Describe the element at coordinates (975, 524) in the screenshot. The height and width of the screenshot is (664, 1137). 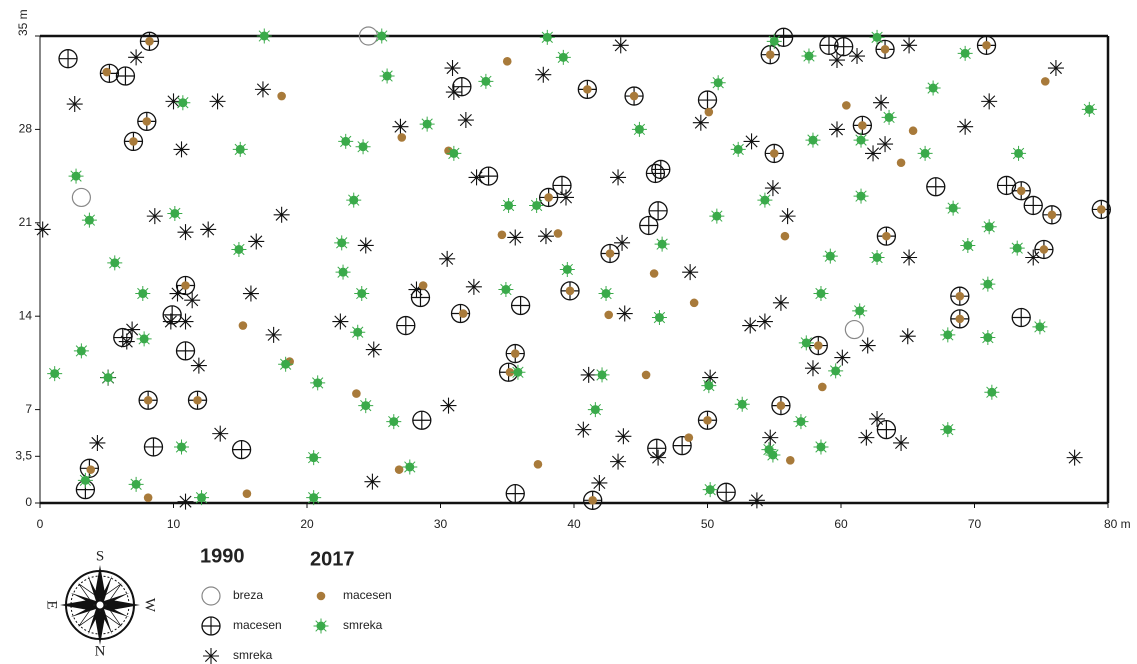
I see `x-tick-label: 70` at that location.